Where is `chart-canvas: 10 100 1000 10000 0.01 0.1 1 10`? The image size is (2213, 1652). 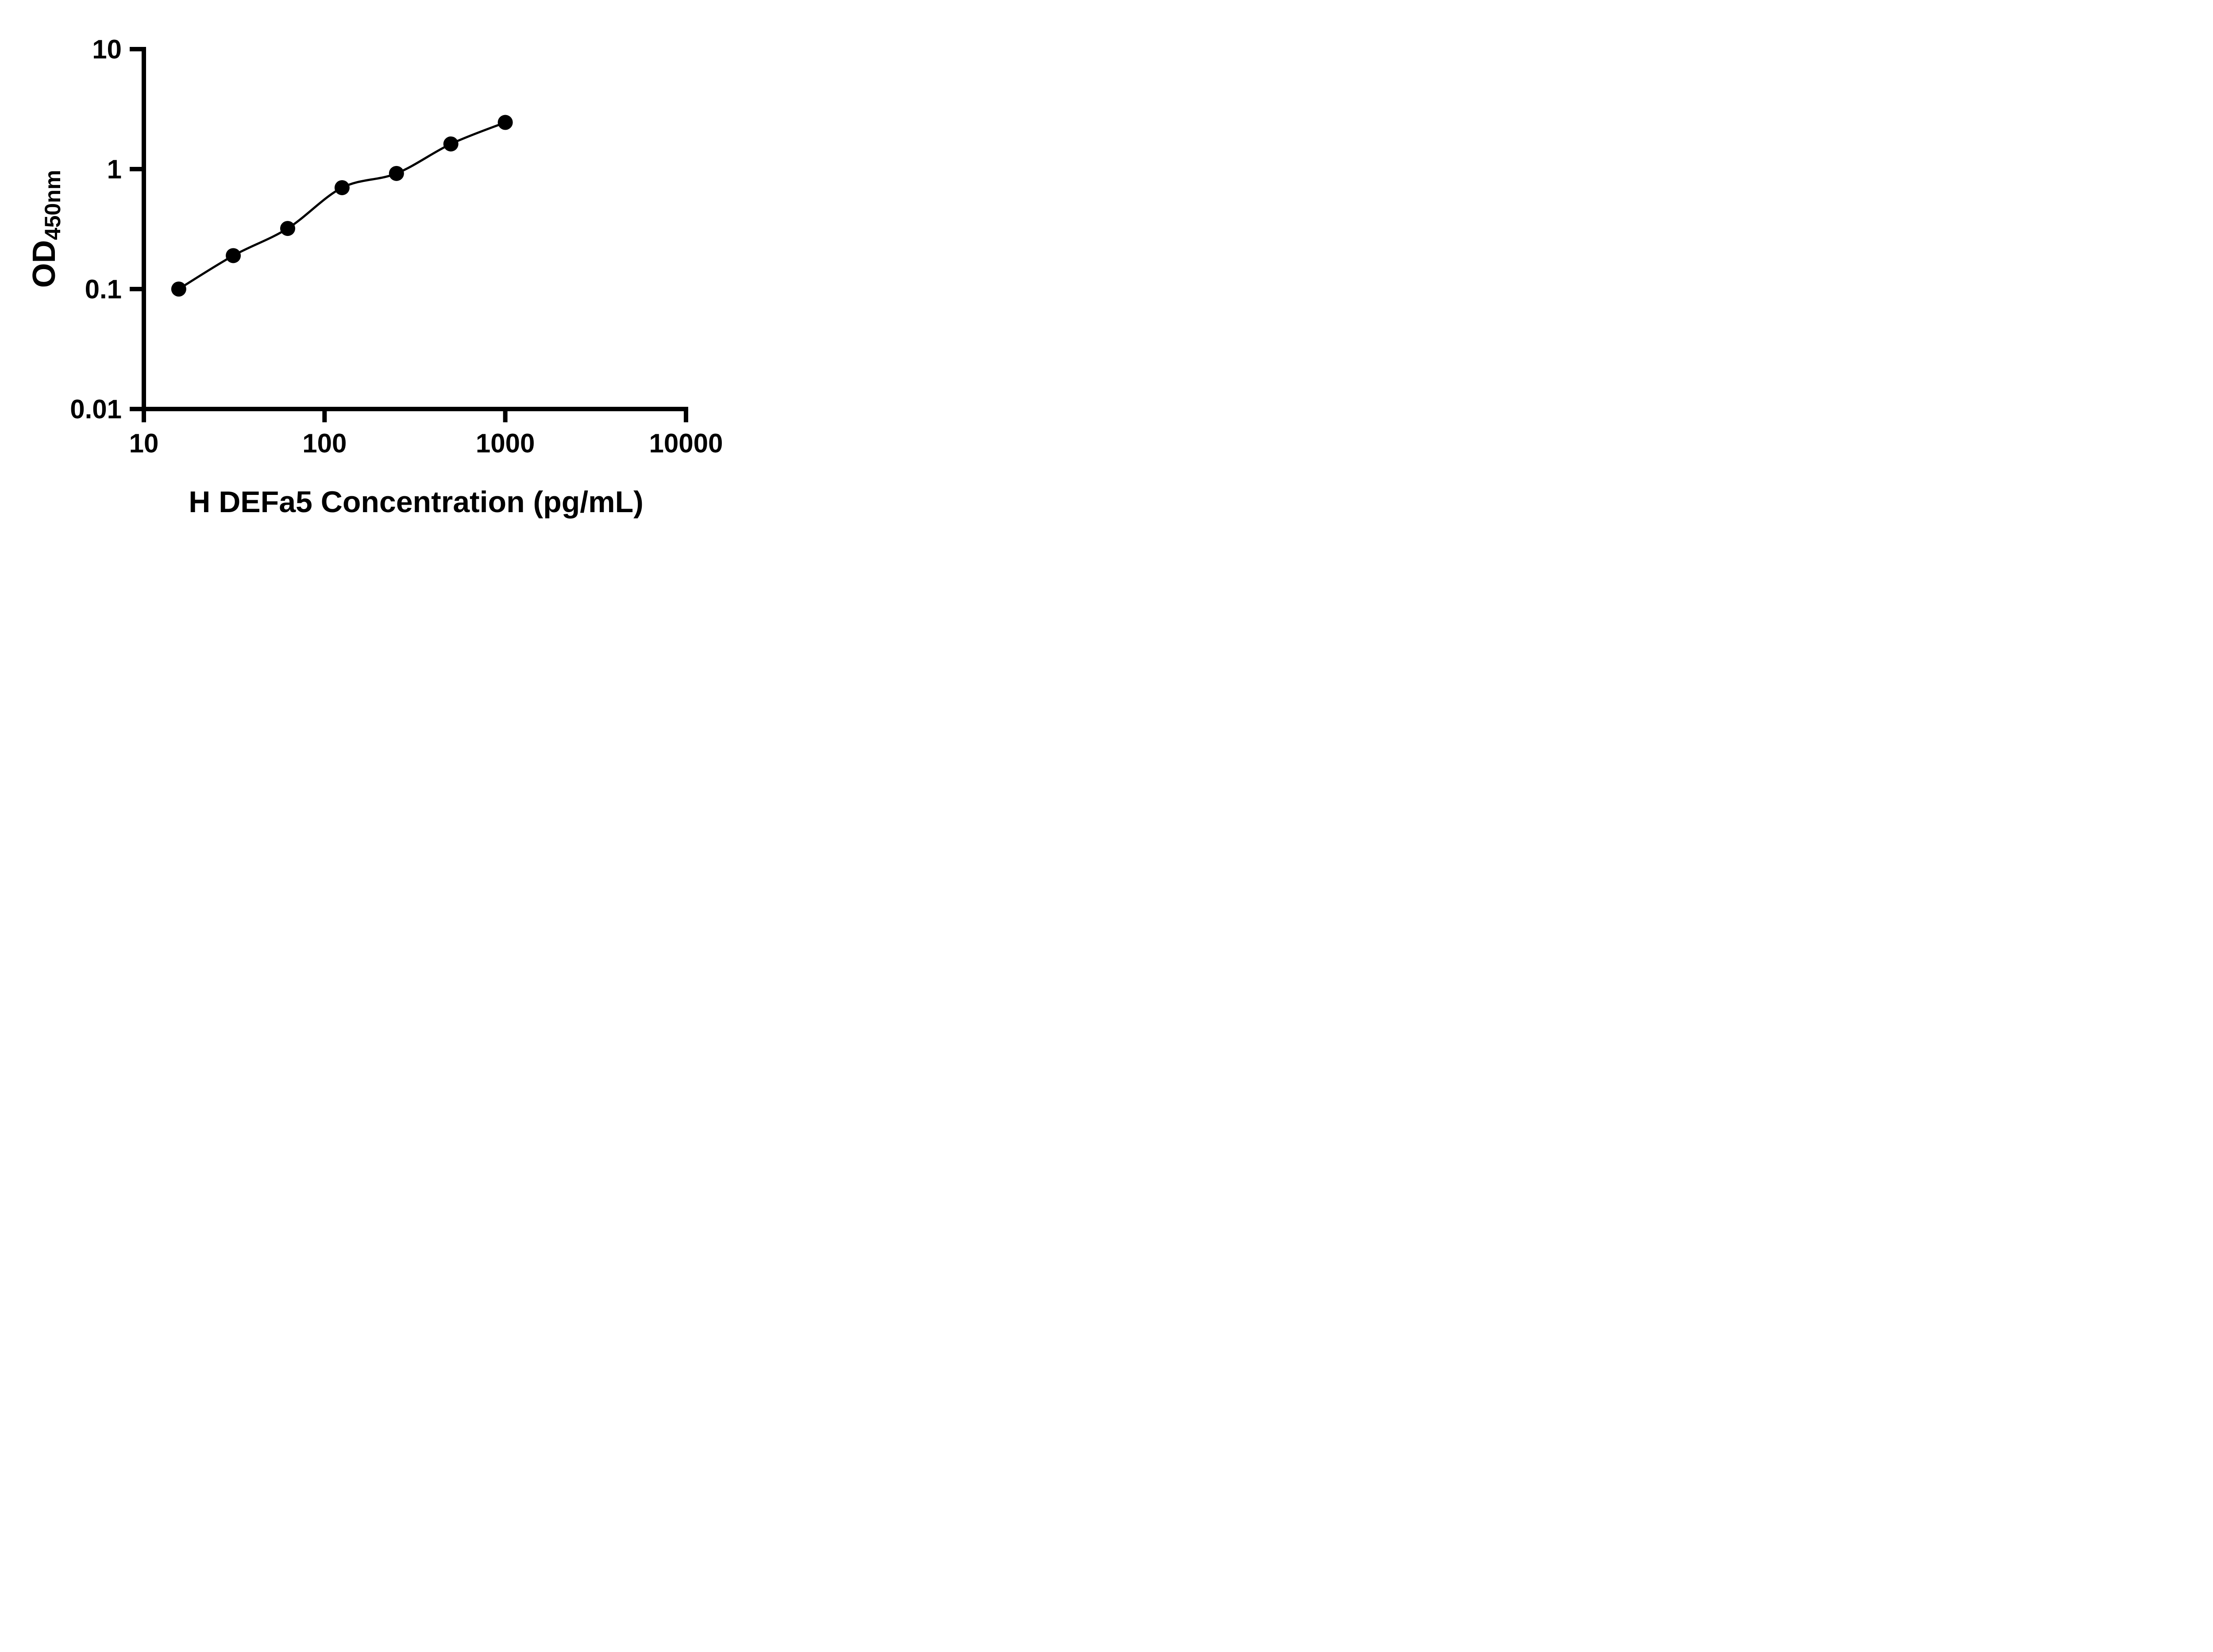
chart-canvas: 10 100 1000 10000 0.01 0.1 1 10 is located at coordinates (396, 246).